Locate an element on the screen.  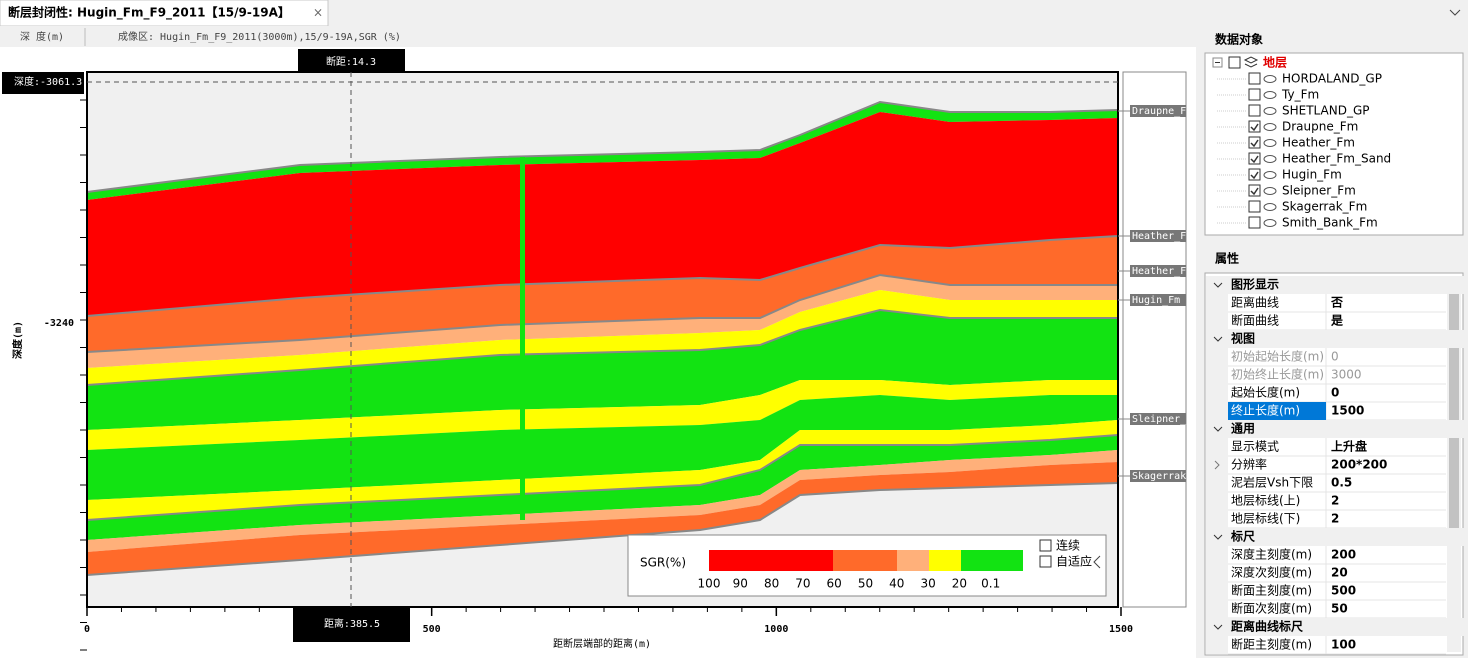
property-label: 地层标线(上) is located at coordinates (1265, 501).